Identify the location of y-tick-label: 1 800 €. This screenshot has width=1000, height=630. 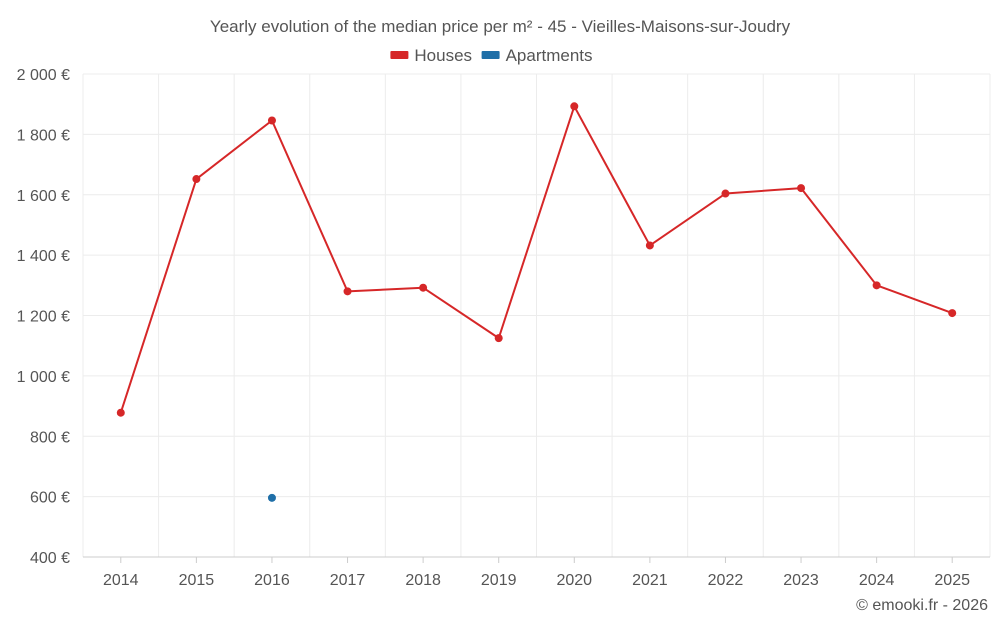
(43, 135).